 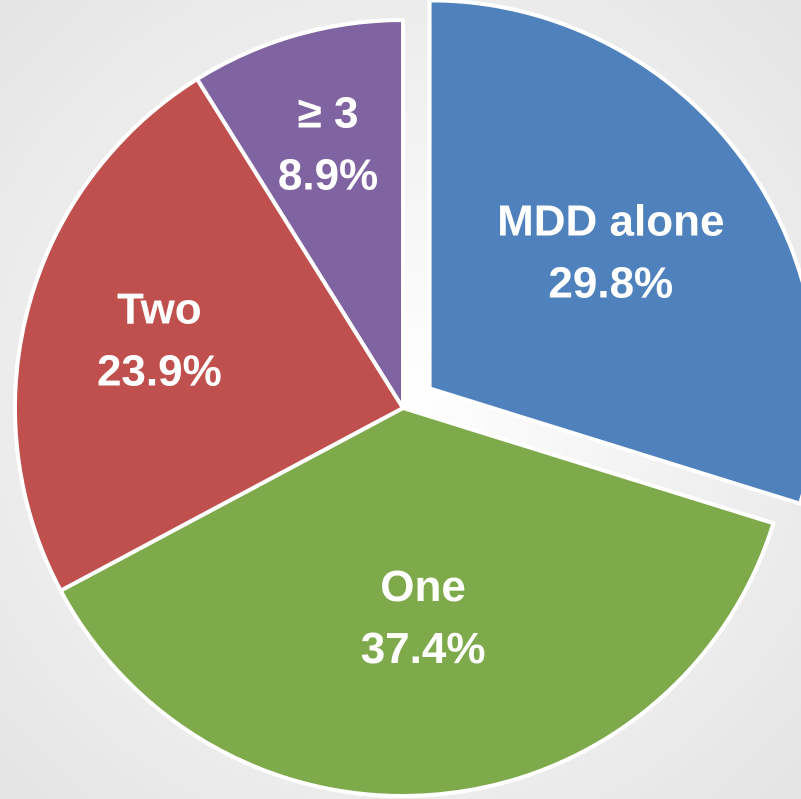 What do you see at coordinates (610, 221) in the screenshot?
I see `slice-label: MDD alone` at bounding box center [610, 221].